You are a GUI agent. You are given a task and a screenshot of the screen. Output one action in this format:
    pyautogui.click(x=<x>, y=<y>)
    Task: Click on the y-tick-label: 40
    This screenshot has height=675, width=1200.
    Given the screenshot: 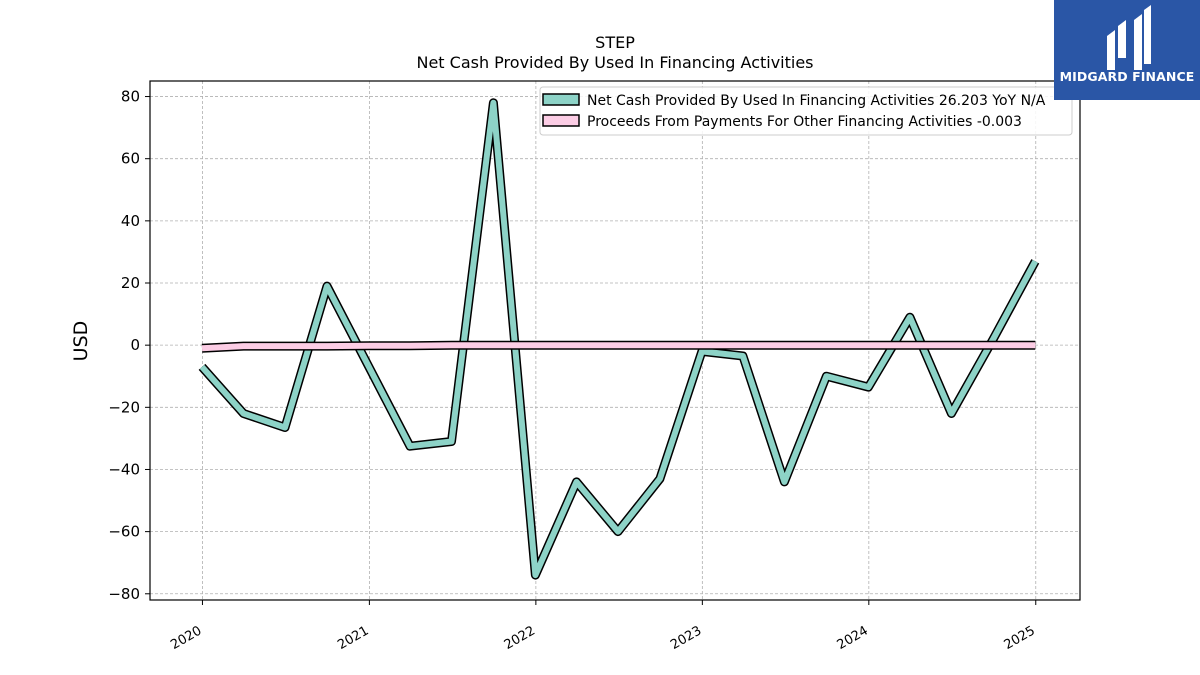 What is the action you would take?
    pyautogui.click(x=130, y=221)
    